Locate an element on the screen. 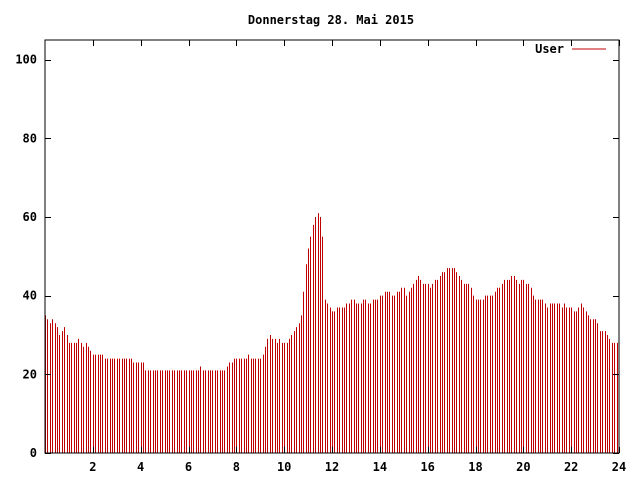  y-tick-label: 40 is located at coordinates (30, 296).